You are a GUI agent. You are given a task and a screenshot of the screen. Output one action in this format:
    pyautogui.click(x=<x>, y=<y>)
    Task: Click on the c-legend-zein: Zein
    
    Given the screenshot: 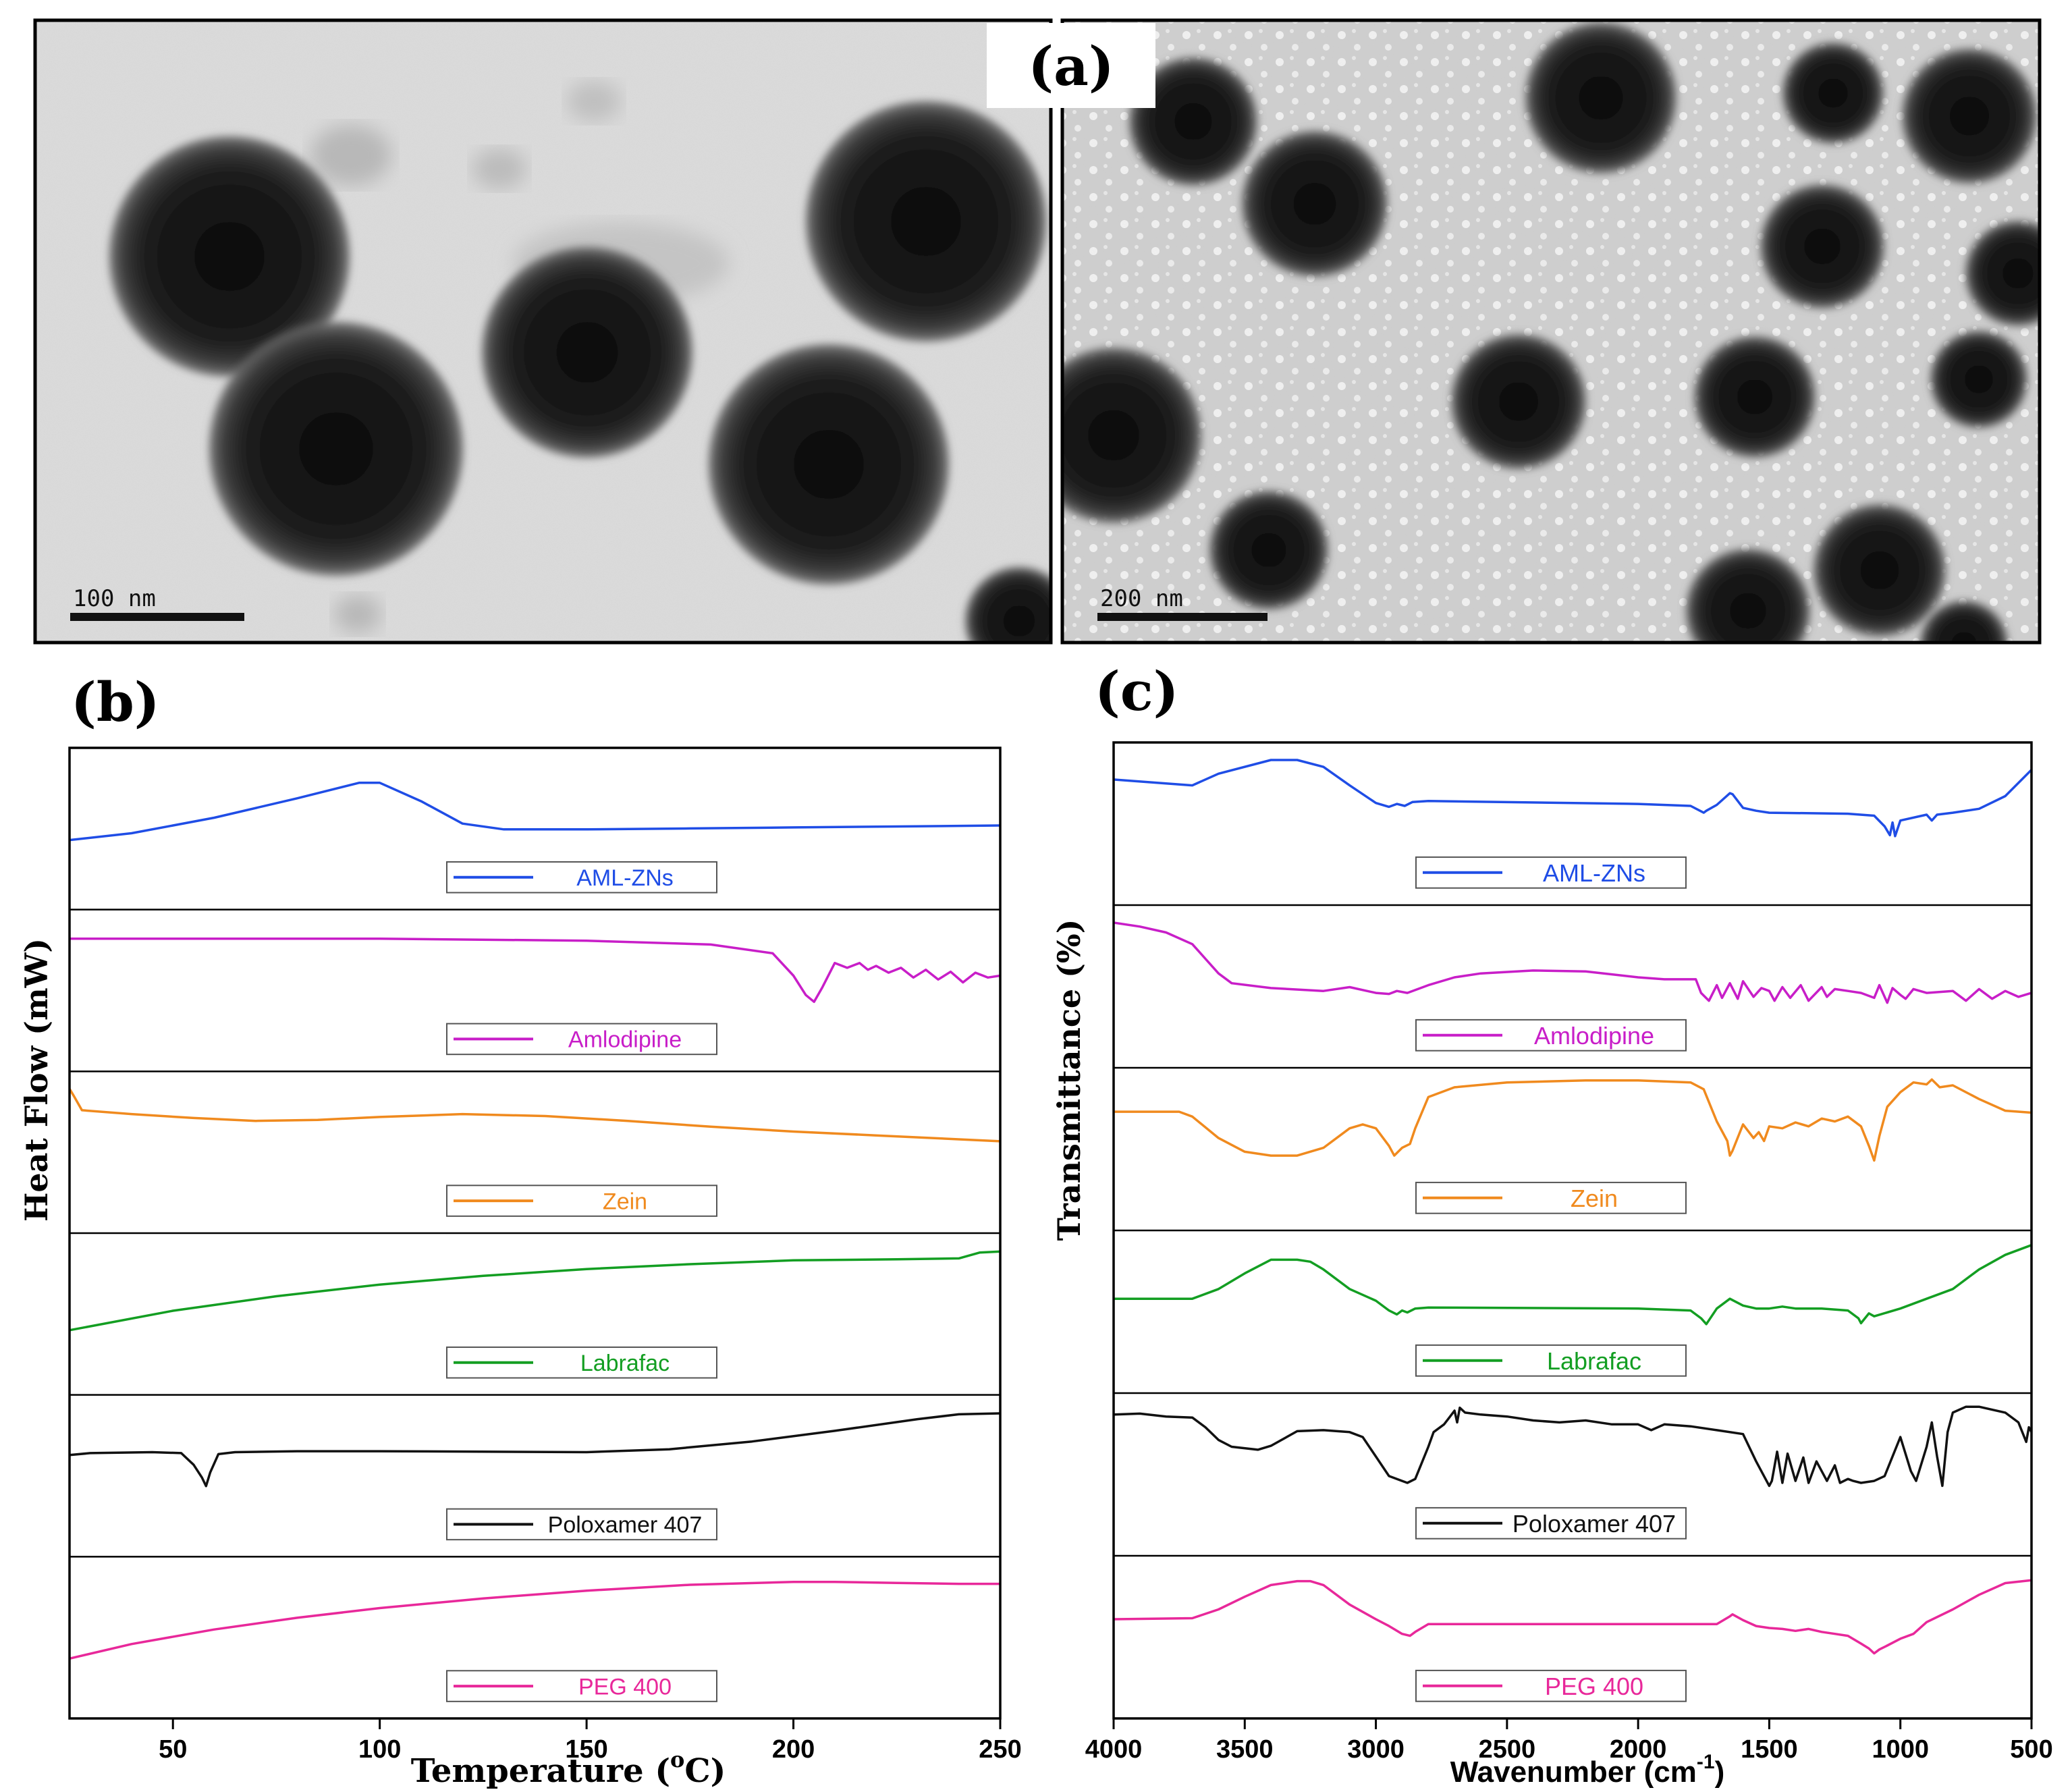 What is the action you would take?
    pyautogui.click(x=1551, y=1197)
    